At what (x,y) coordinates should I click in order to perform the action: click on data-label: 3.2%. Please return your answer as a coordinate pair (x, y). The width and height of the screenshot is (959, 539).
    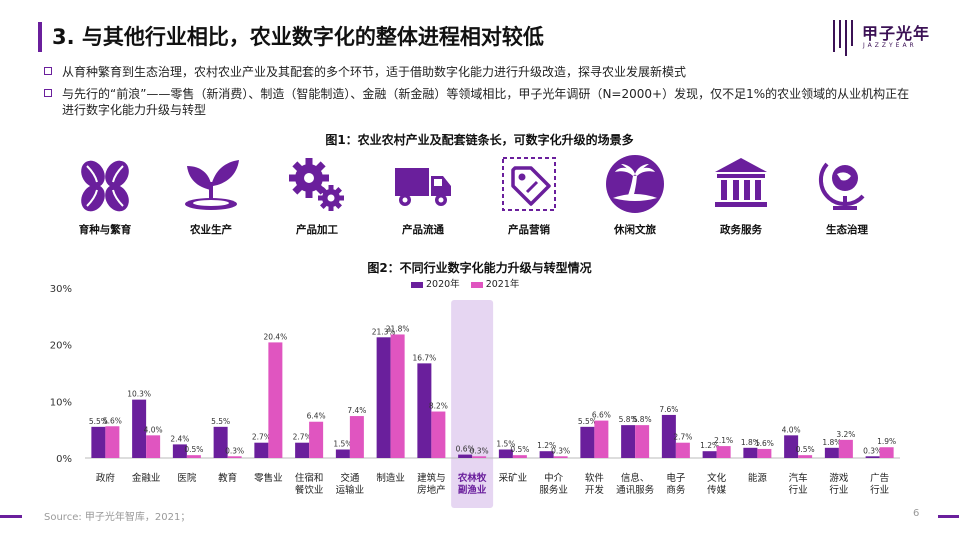
    Looking at the image, I should click on (845, 434).